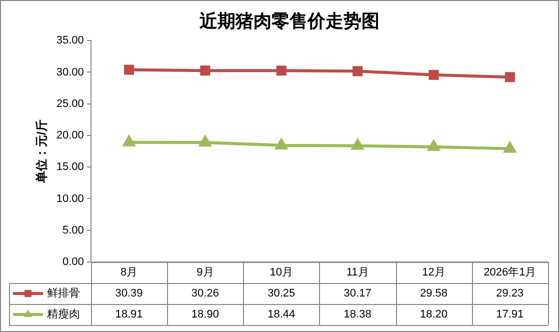 The image size is (559, 332). I want to click on data-label: 18.91, so click(129, 314).